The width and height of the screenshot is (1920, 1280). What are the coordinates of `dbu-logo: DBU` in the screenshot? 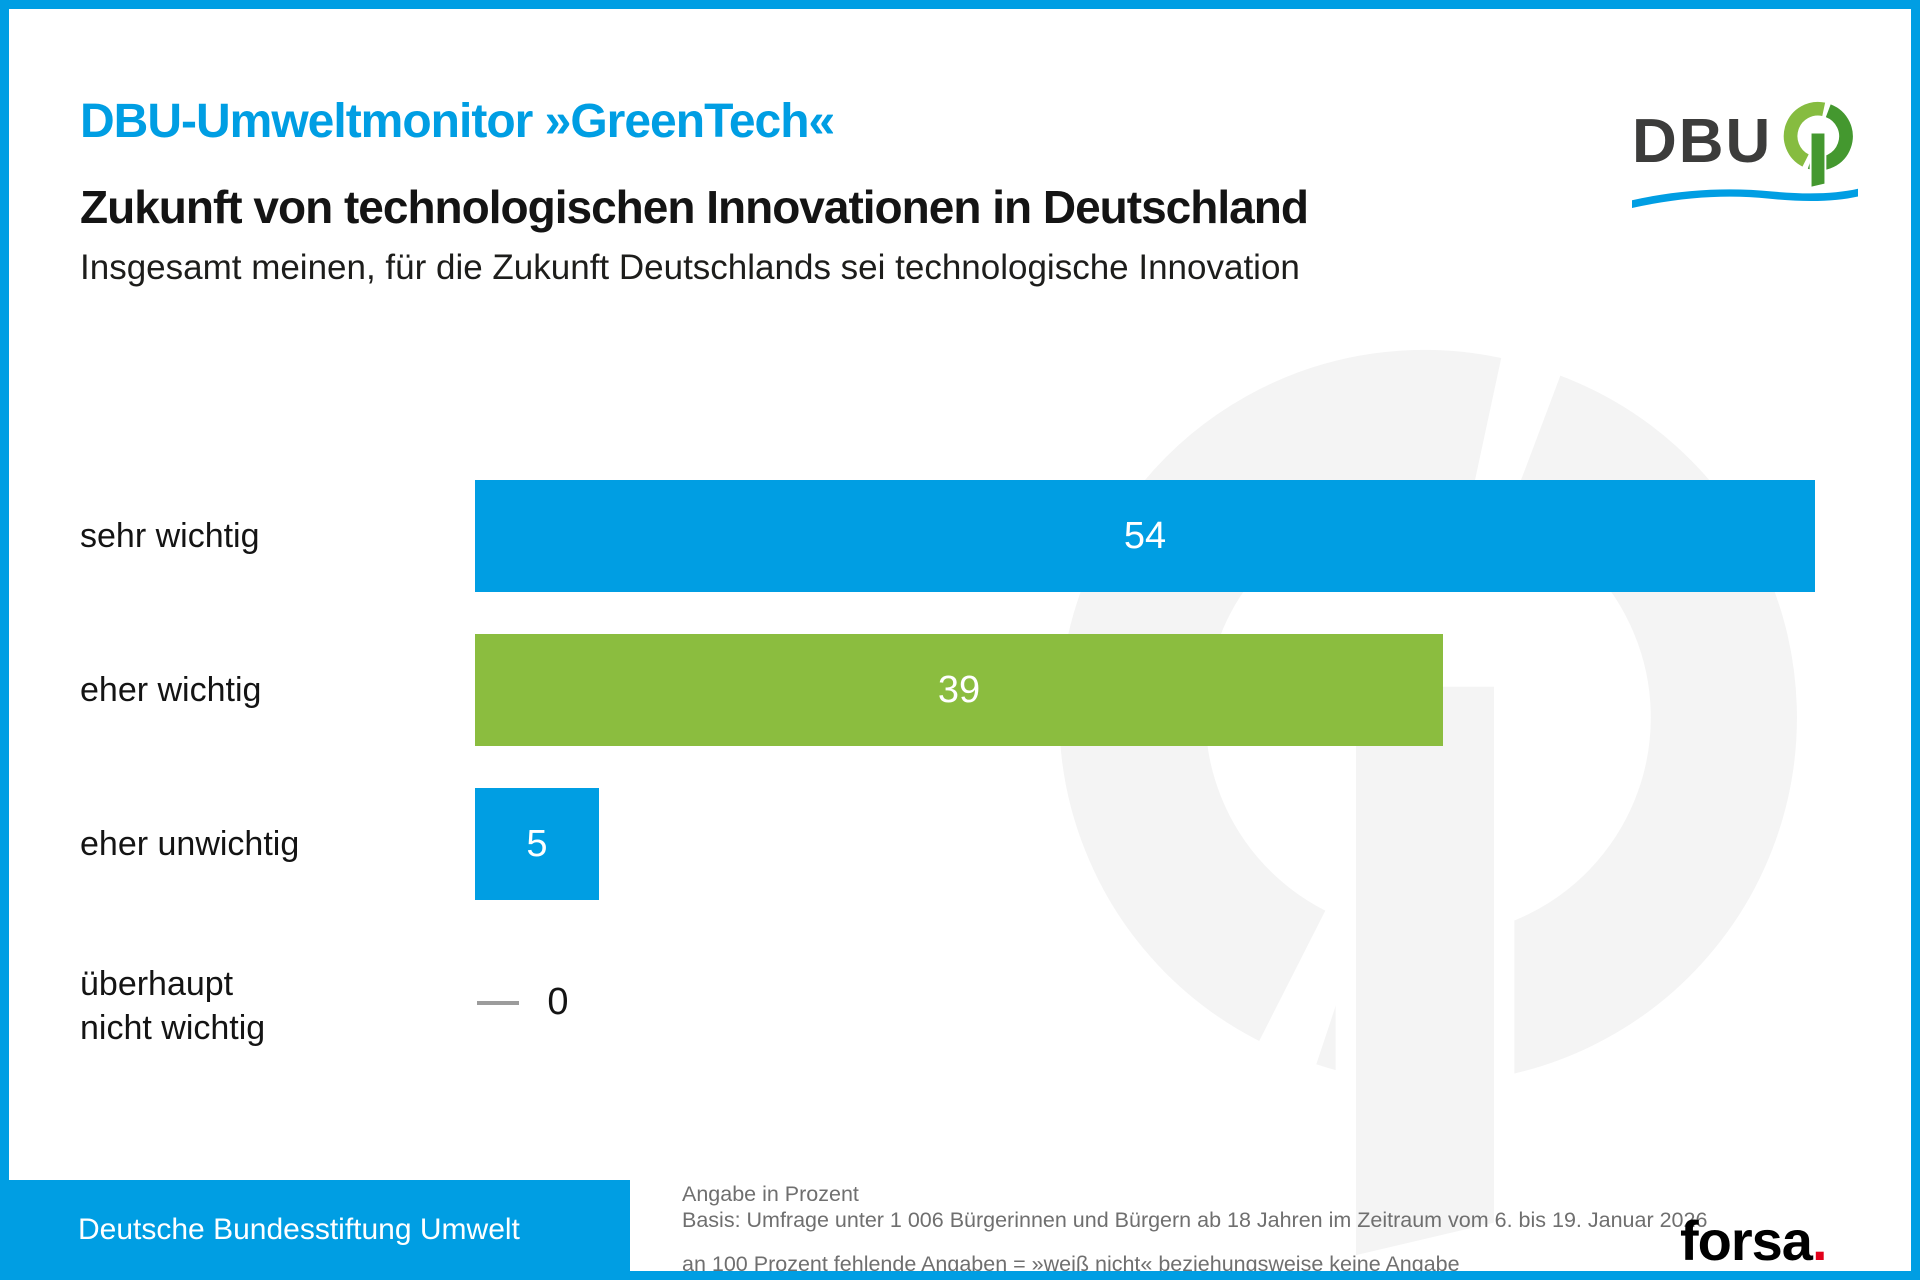 It's located at (1745, 151).